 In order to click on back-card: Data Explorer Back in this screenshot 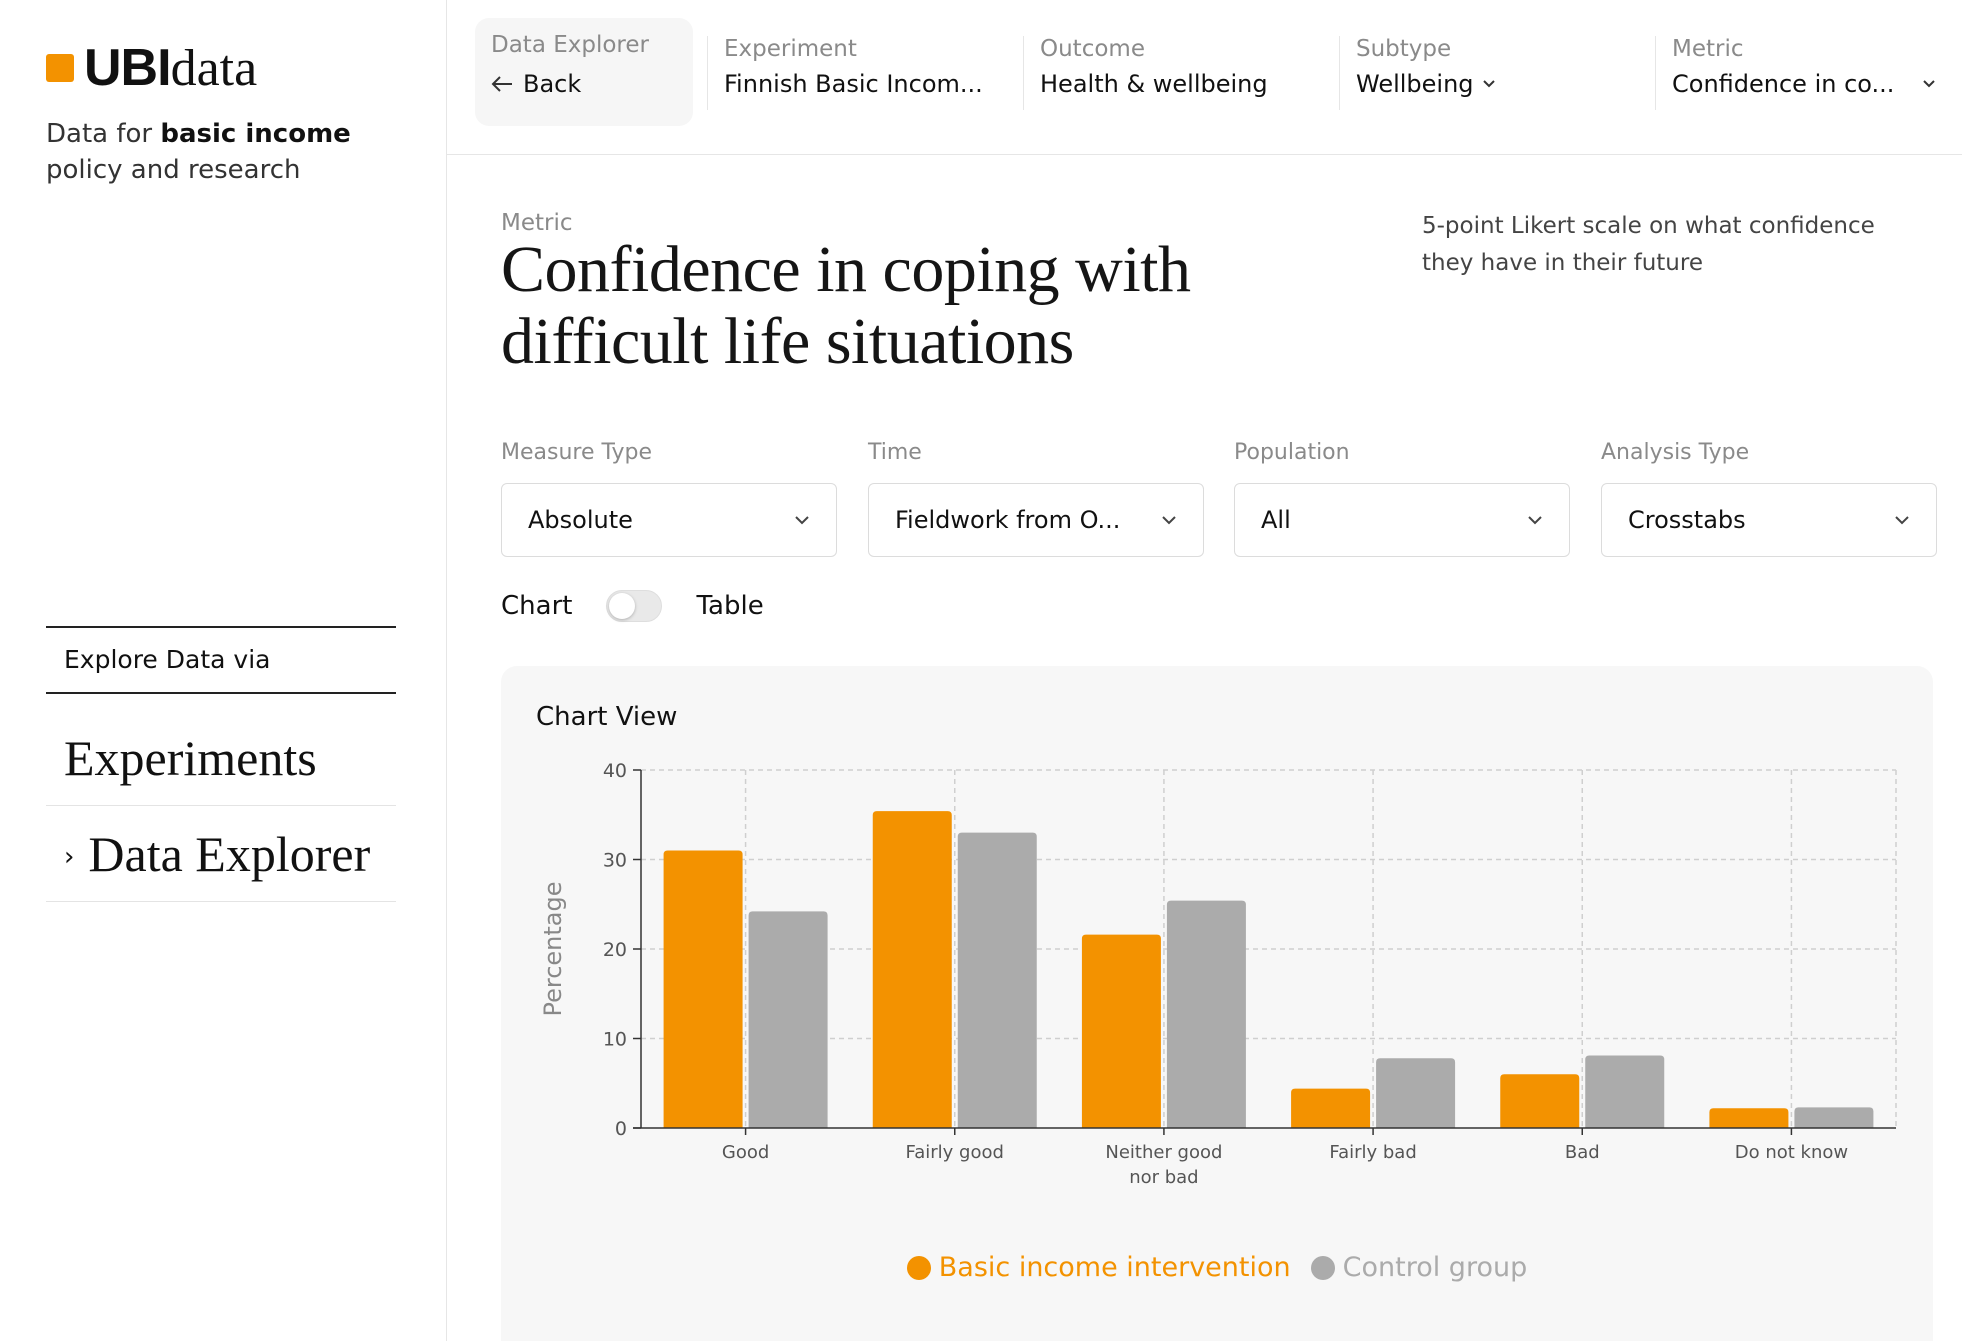, I will do `click(584, 72)`.